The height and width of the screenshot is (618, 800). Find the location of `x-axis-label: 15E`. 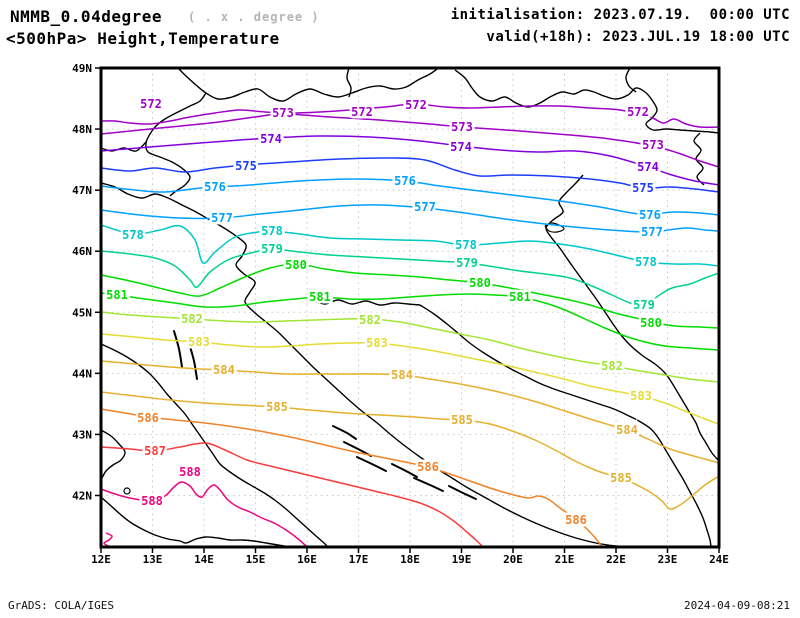

x-axis-label: 15E is located at coordinates (256, 559).